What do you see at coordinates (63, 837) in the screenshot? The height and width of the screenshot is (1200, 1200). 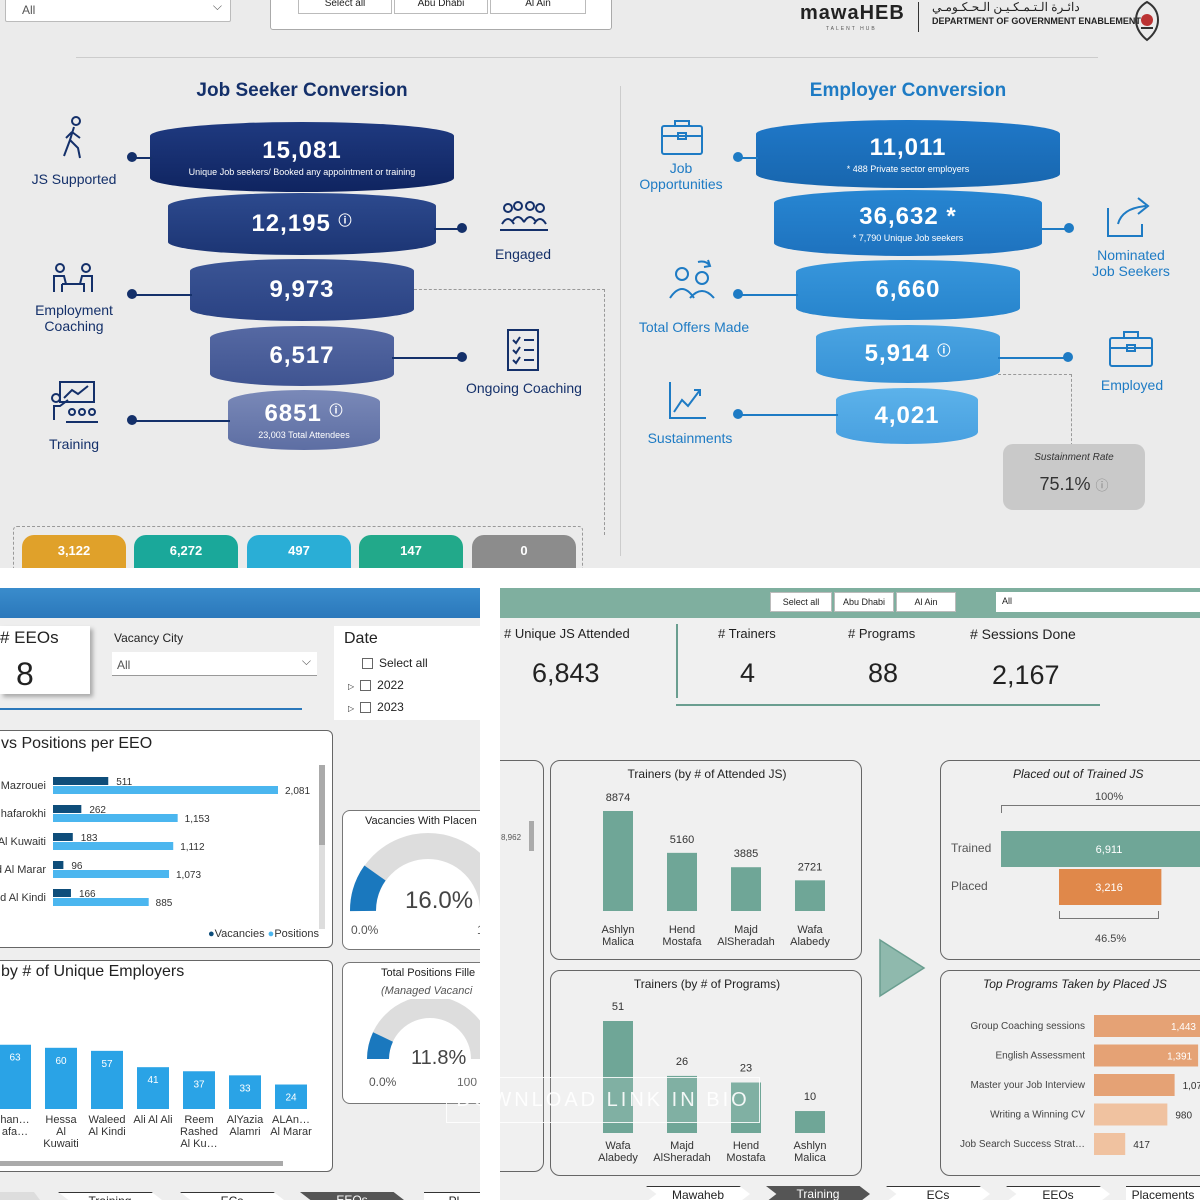 I see `vacancies-bar` at bounding box center [63, 837].